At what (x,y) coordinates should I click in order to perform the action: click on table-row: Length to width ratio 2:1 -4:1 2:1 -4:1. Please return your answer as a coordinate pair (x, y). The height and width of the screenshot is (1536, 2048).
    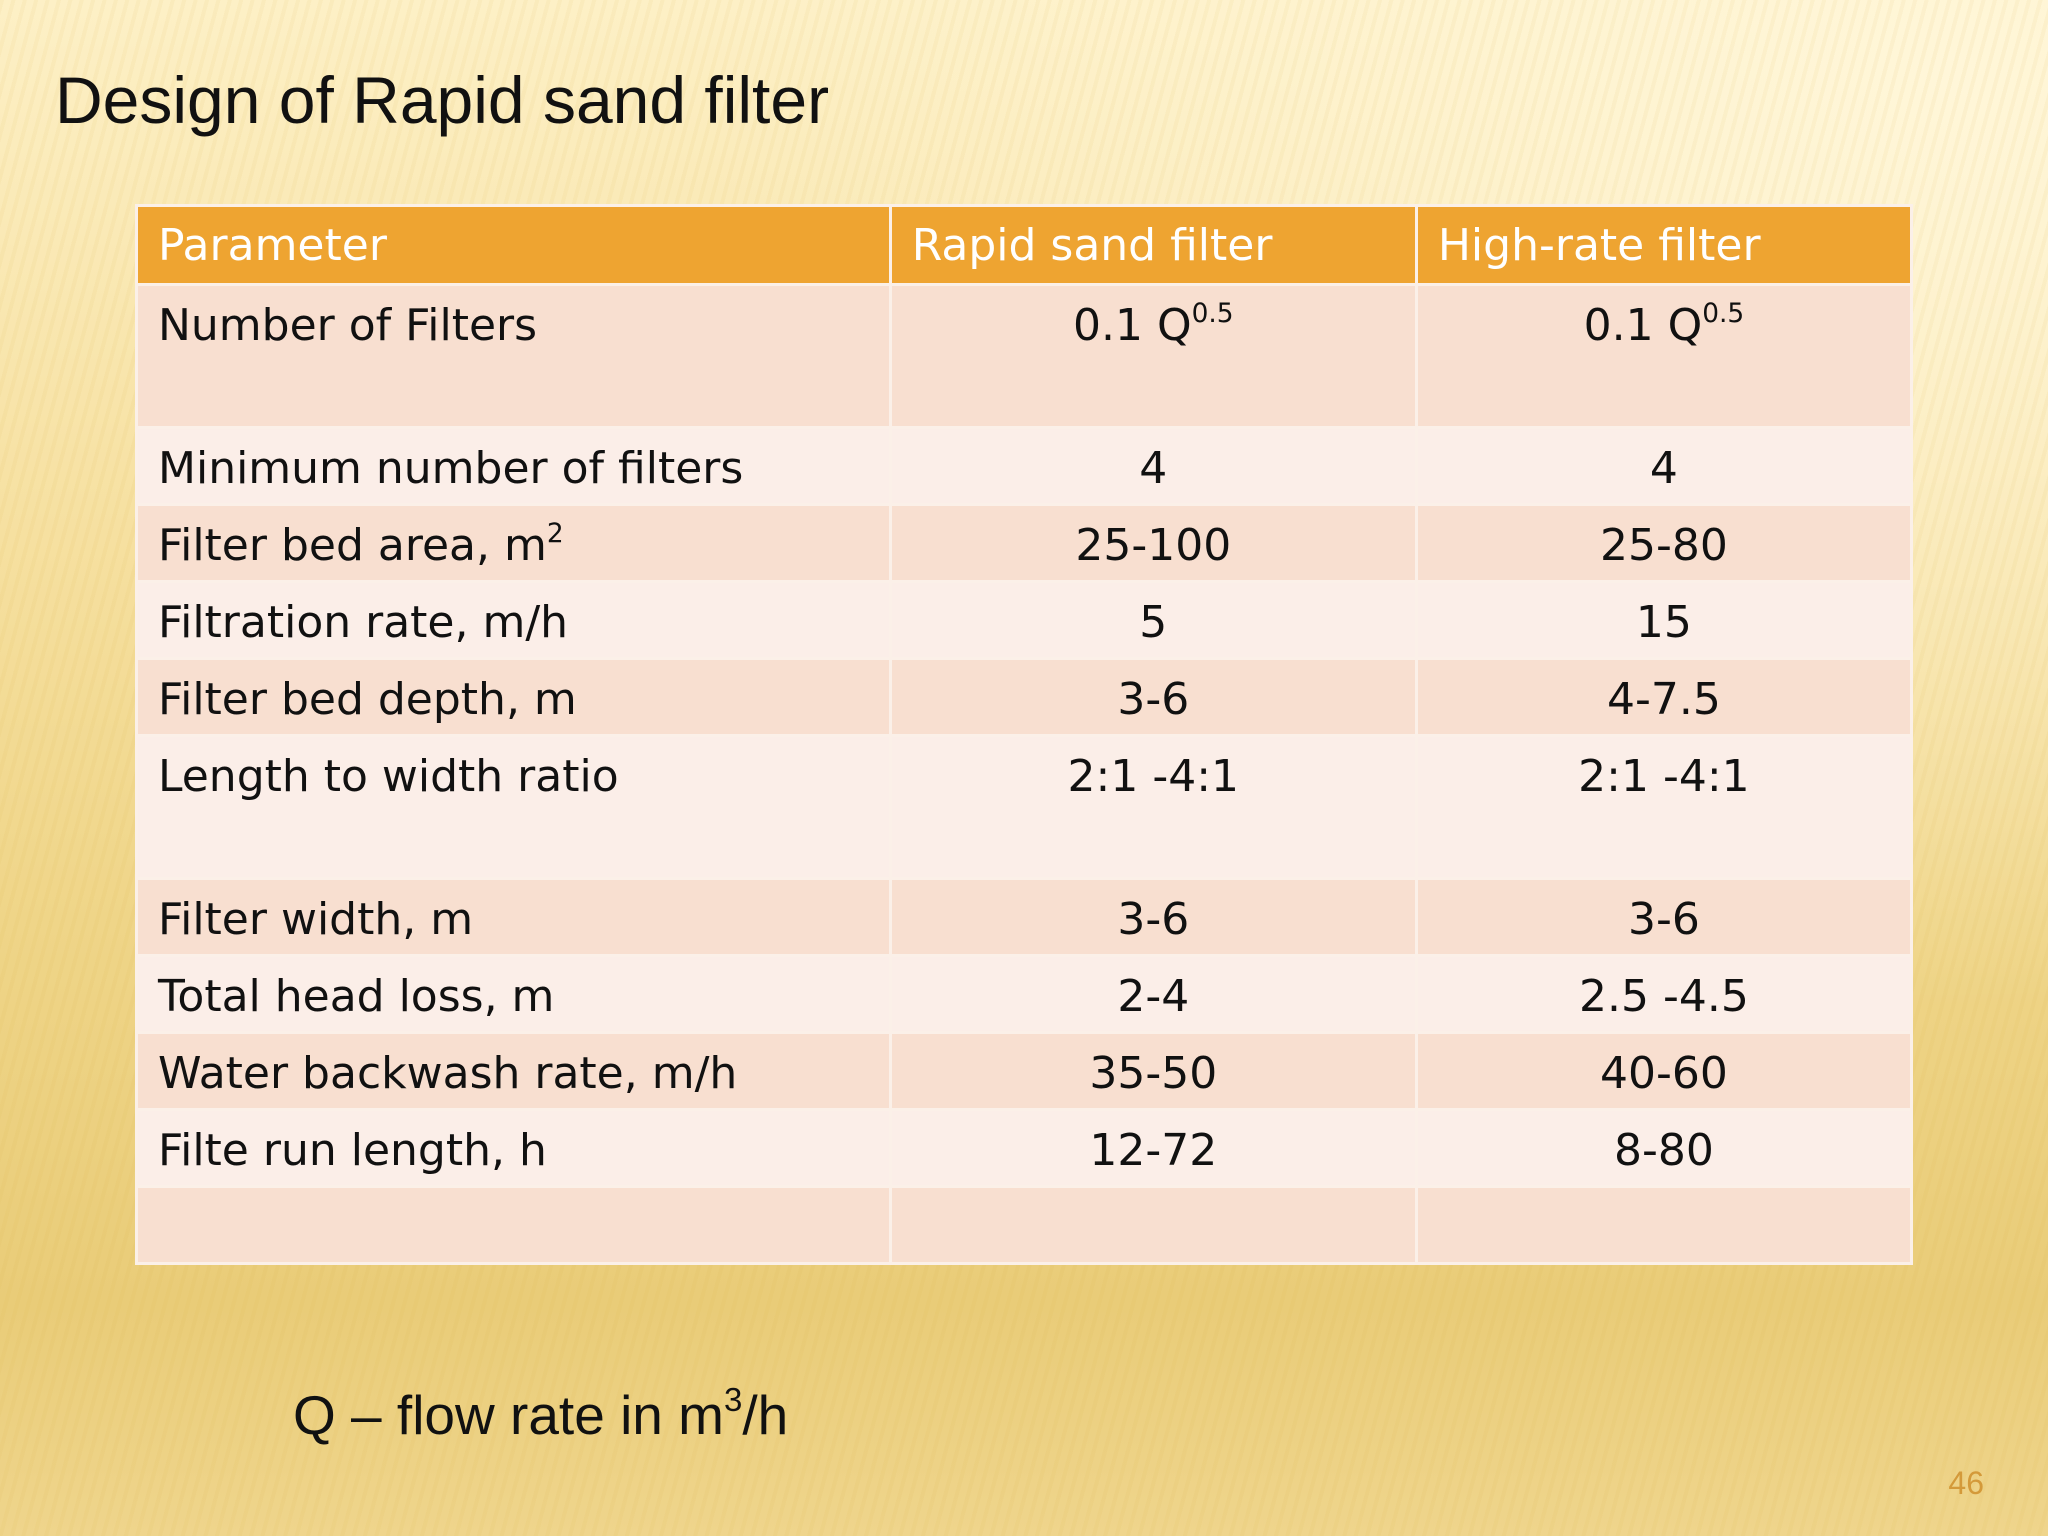
    Looking at the image, I should click on (1024, 807).